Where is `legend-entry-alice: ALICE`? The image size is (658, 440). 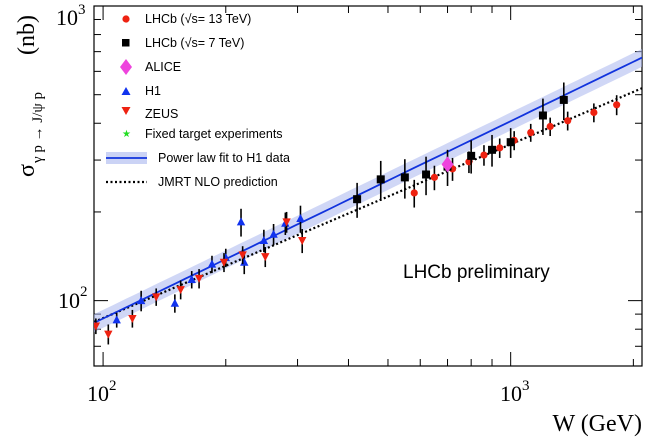 legend-entry-alice: ALICE is located at coordinates (150, 67).